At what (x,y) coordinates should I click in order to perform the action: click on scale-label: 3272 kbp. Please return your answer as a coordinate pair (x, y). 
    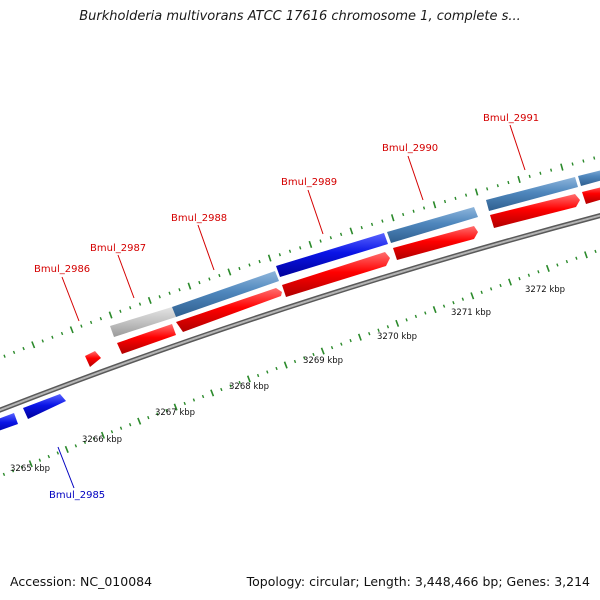
    Looking at the image, I should click on (545, 290).